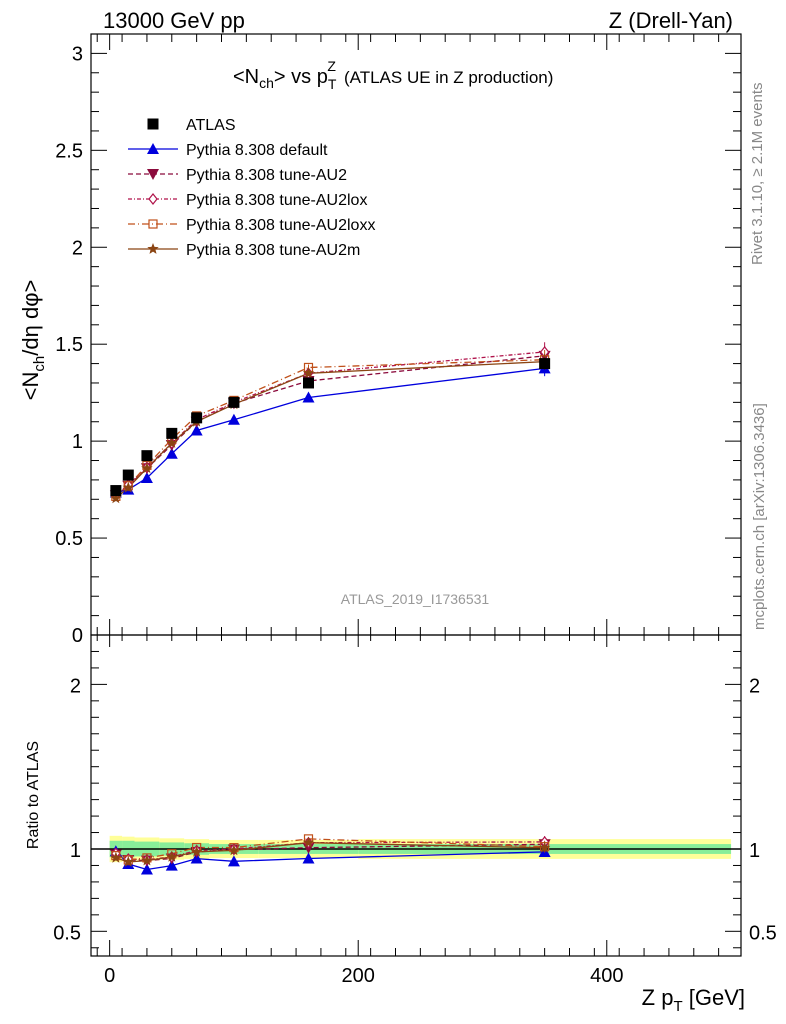 Image resolution: width=786 pixels, height=1024 pixels. I want to click on ratio-tick-label-left: 0.5, so click(67, 933).